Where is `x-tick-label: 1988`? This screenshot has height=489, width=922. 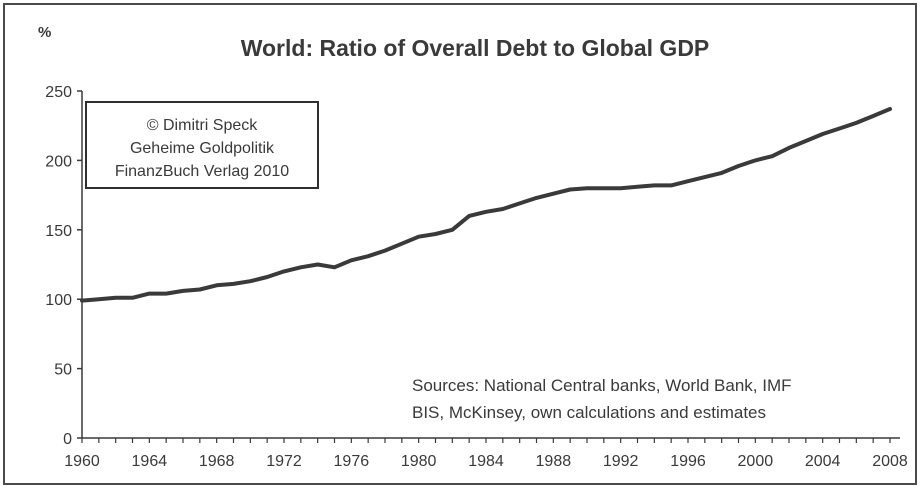
x-tick-label: 1988 is located at coordinates (554, 461).